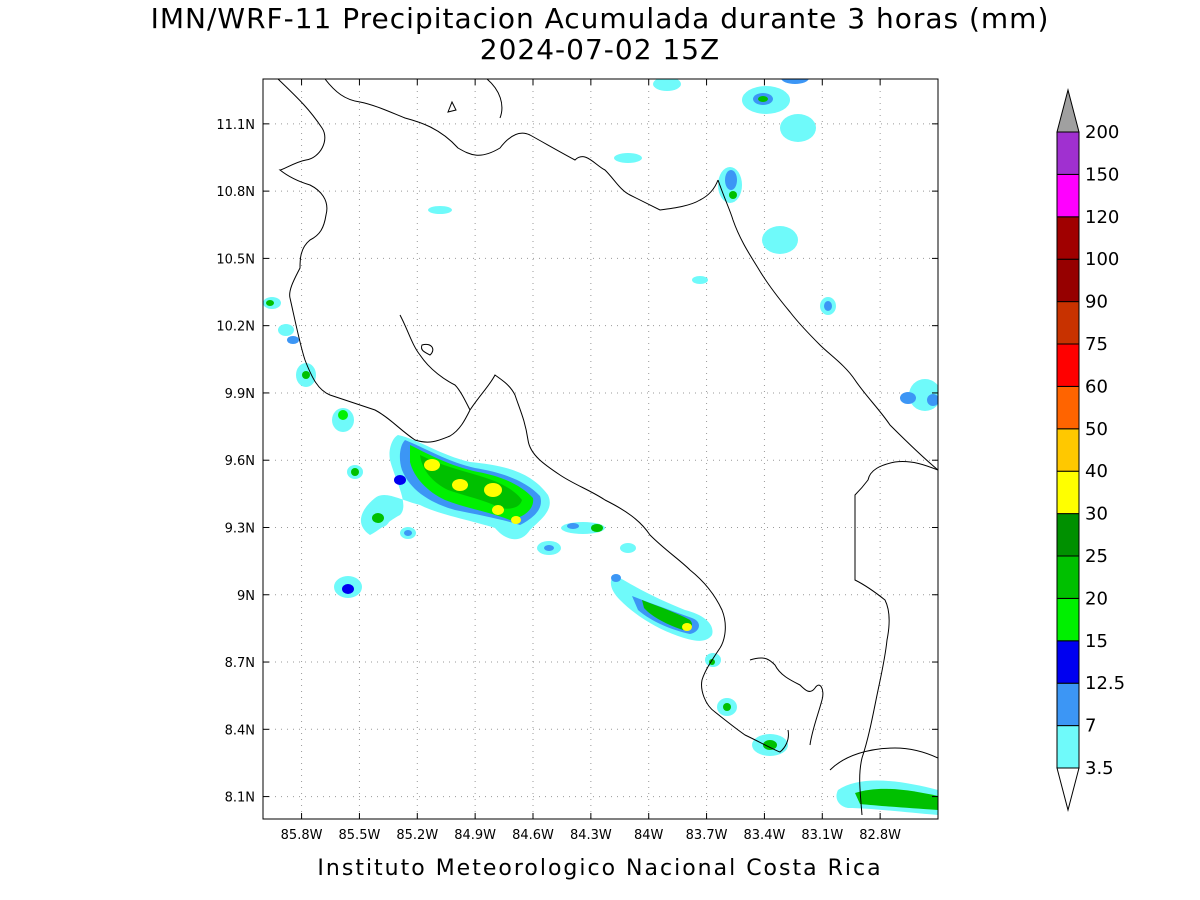  Describe the element at coordinates (240, 528) in the screenshot. I see `lat-tick-label: 9.3N` at that location.